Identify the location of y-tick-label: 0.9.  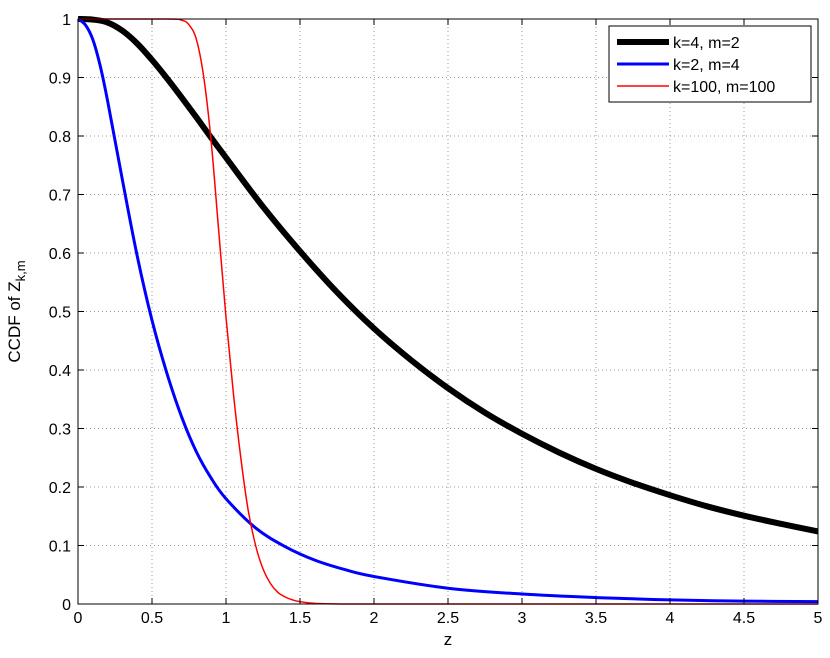
(60, 79).